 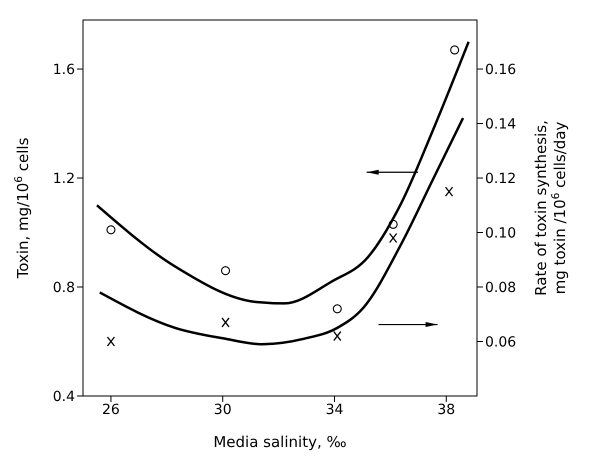 I want to click on y-tick-label: 0.4, so click(x=64, y=396).